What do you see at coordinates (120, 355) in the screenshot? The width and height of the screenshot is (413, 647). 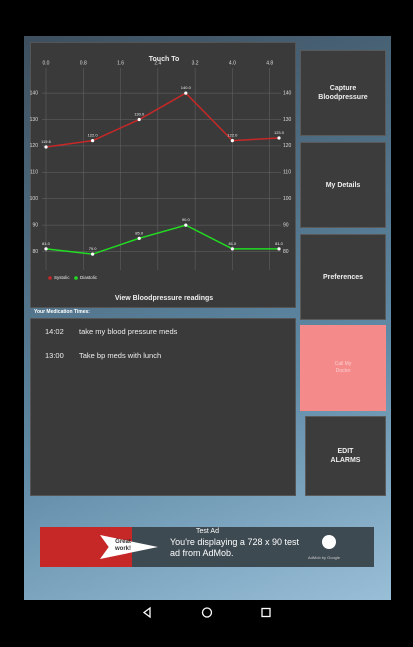 I see `medication-text: Take bp meds with lunch` at bounding box center [120, 355].